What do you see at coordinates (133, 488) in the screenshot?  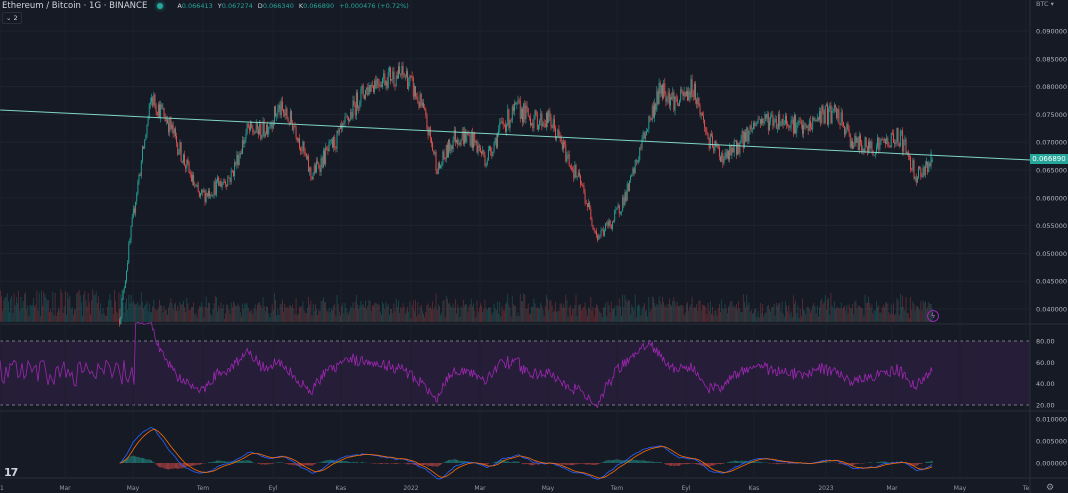 I see `time-tick-label: May` at bounding box center [133, 488].